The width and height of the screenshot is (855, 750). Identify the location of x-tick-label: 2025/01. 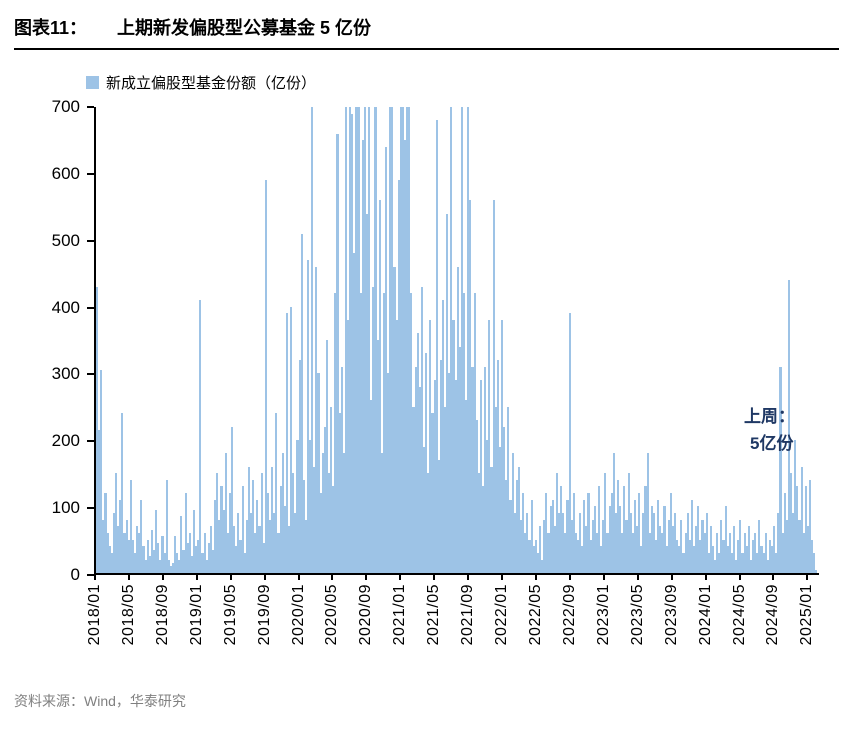
(807, 615).